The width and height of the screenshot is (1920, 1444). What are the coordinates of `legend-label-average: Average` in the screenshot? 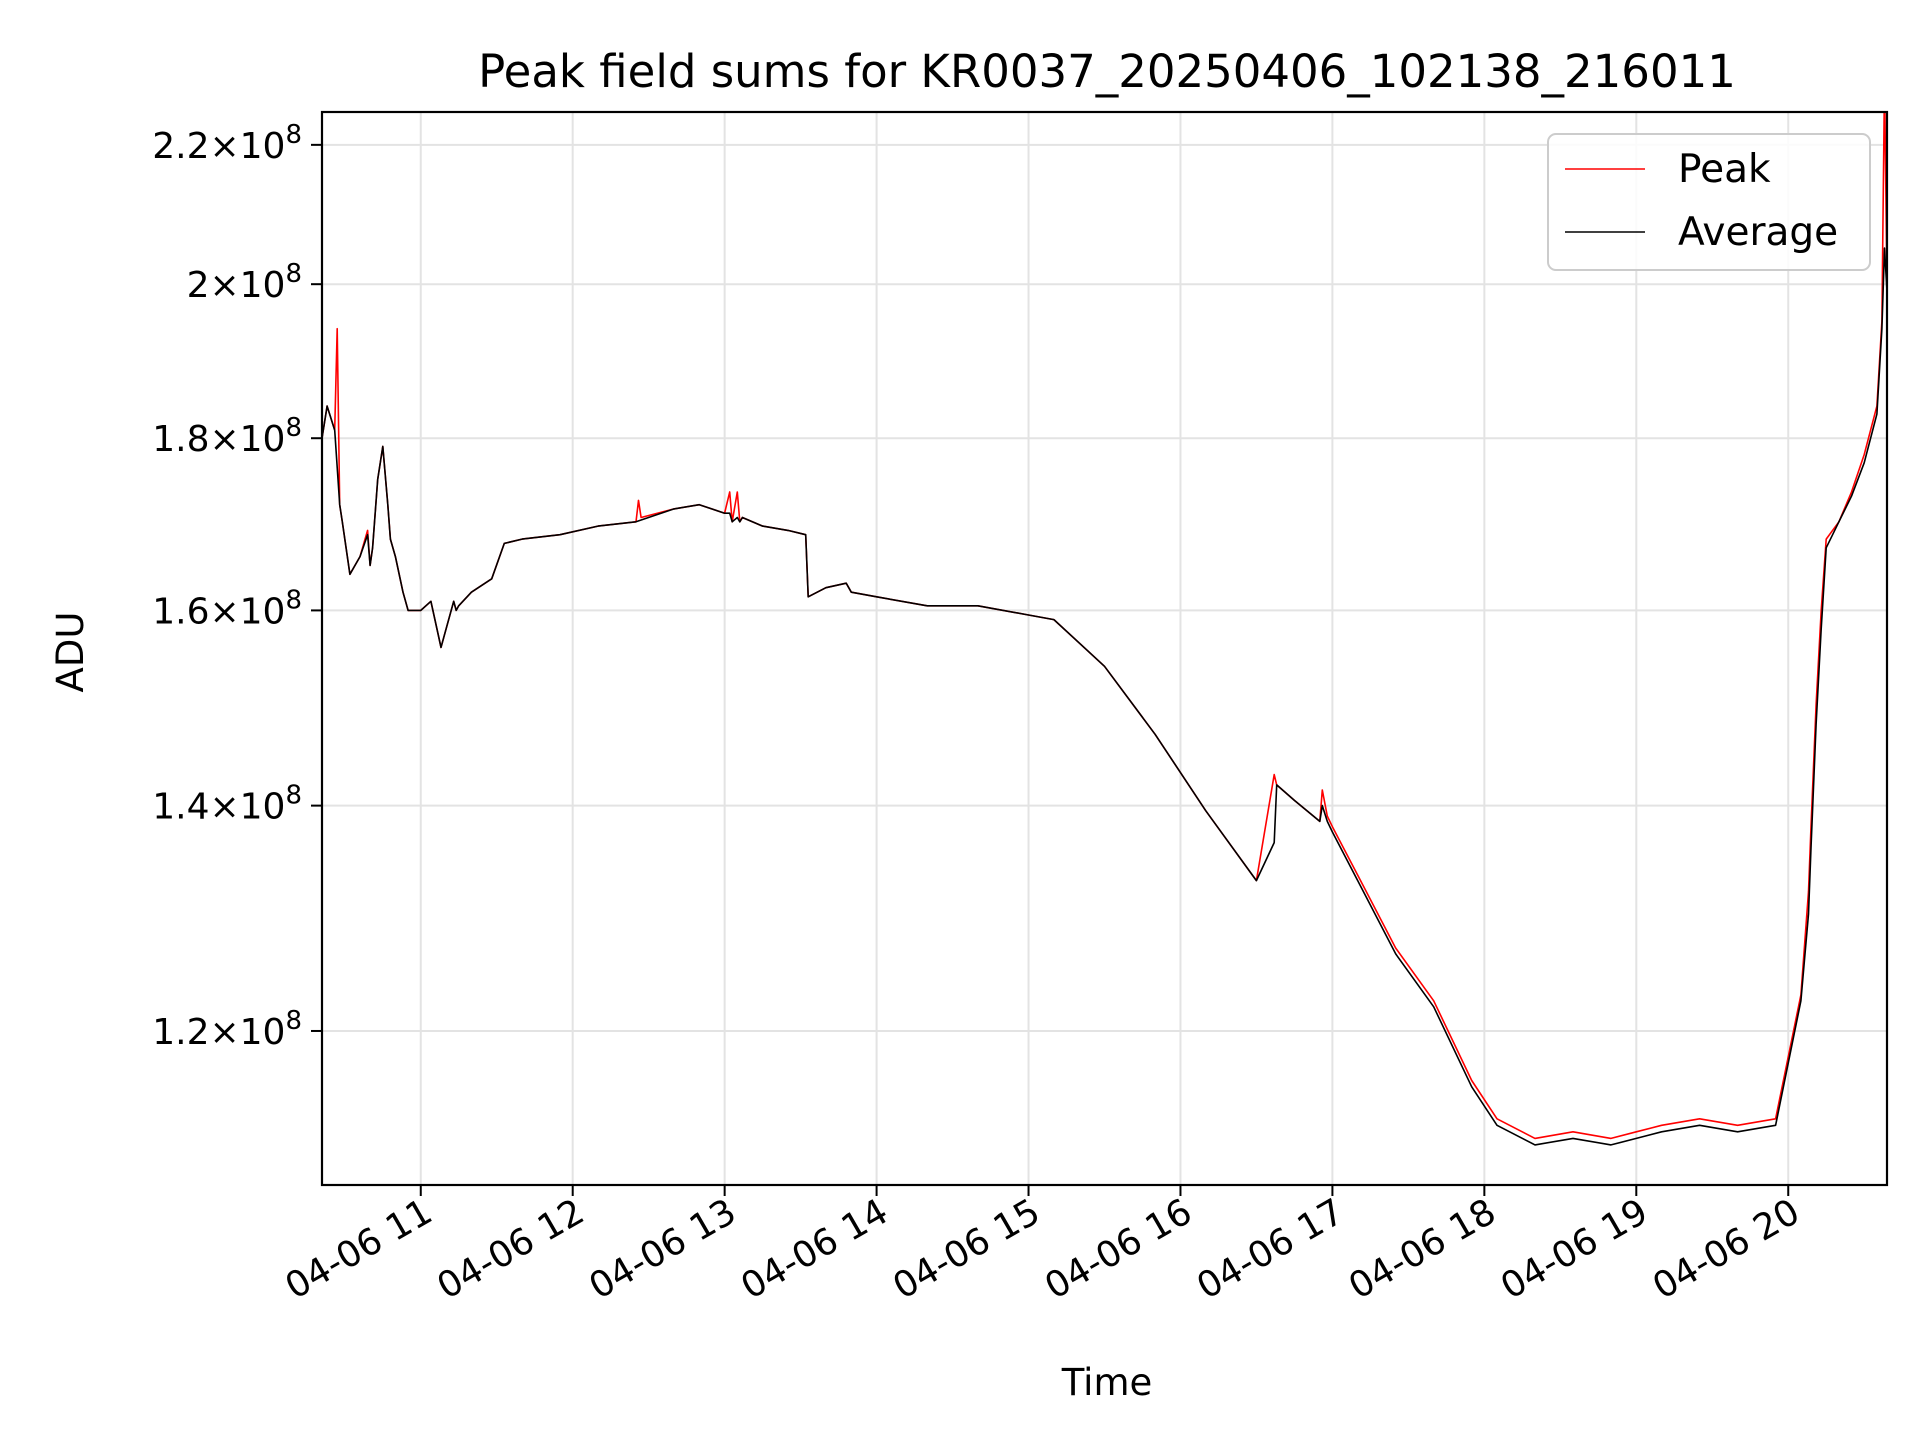 It's located at (1758, 232).